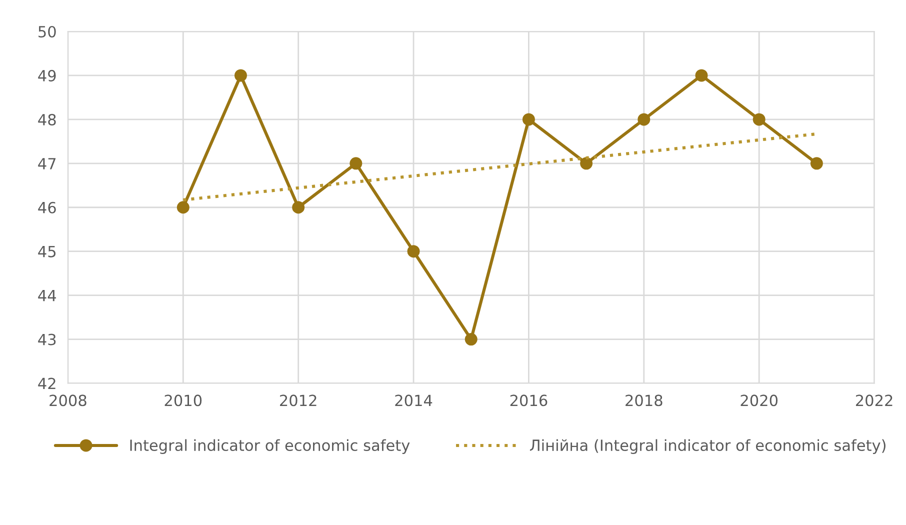 The height and width of the screenshot is (525, 906). I want to click on legend-label: Лінійна (Integral indicator of economic safety), so click(708, 446).